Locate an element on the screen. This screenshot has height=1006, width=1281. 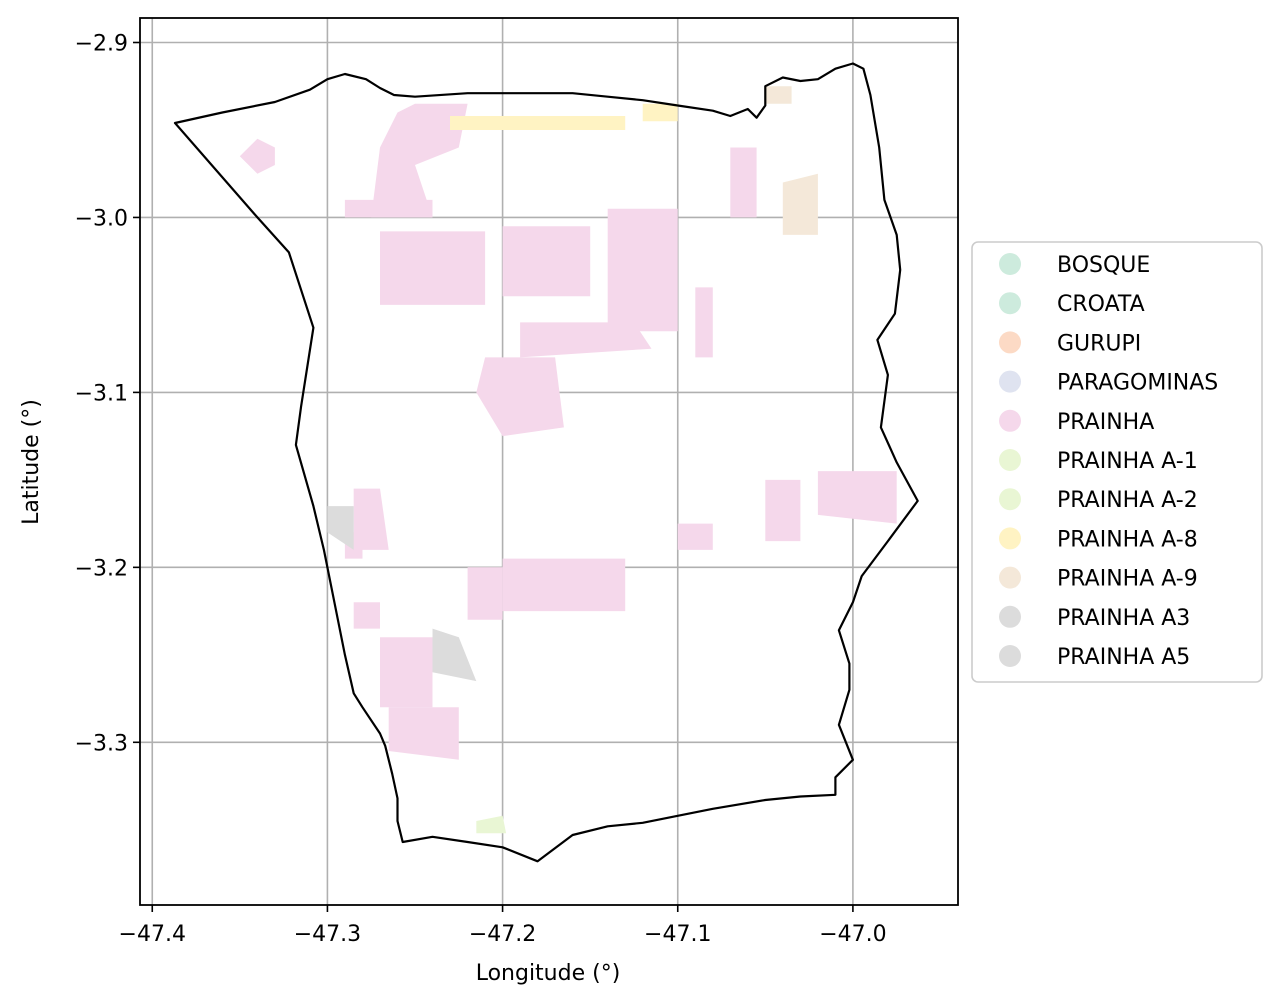
x-axis-label: Longitude (°) is located at coordinates (548, 973).